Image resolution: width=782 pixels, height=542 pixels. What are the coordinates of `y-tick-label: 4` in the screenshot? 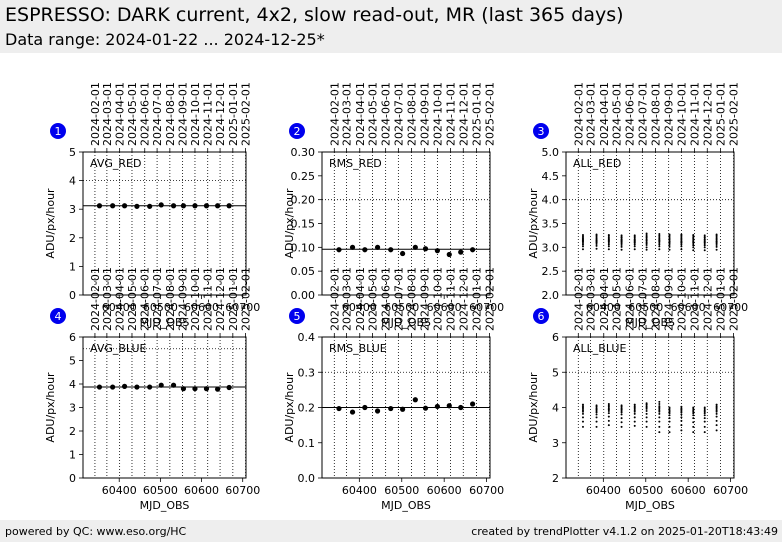 It's located at (72, 384).